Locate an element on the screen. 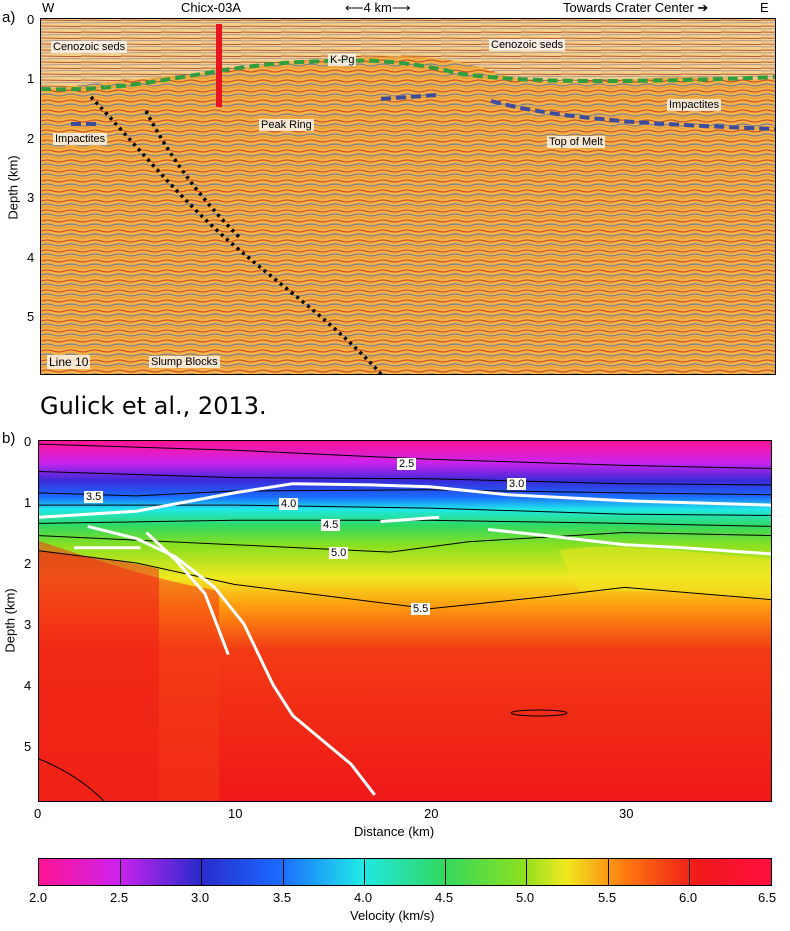 The height and width of the screenshot is (931, 790). b-ytick-0: 0 is located at coordinates (28, 441).